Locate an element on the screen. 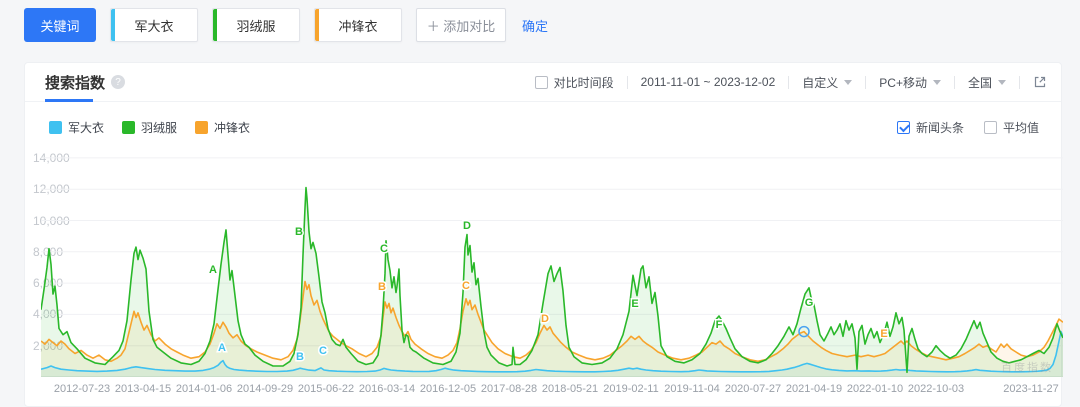 Image resolution: width=1080 pixels, height=407 pixels. average-checkbox: 平均值 is located at coordinates (1011, 127).